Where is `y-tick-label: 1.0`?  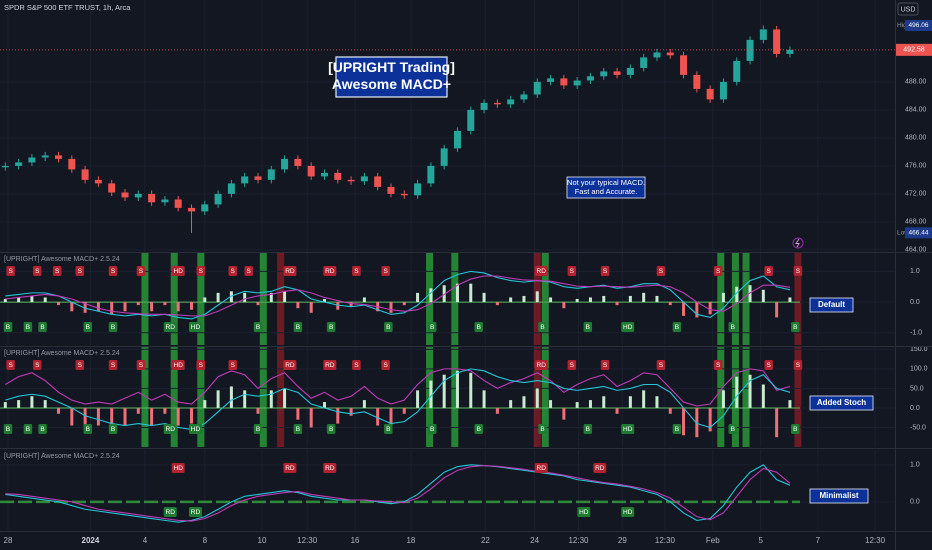 y-tick-label: 1.0 is located at coordinates (915, 271).